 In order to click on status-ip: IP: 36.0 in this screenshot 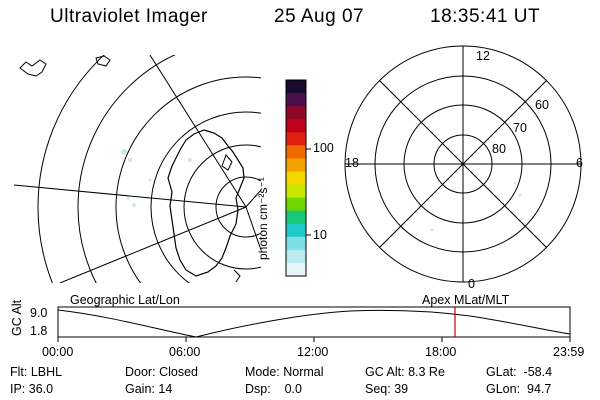, I will do `click(32, 389)`.